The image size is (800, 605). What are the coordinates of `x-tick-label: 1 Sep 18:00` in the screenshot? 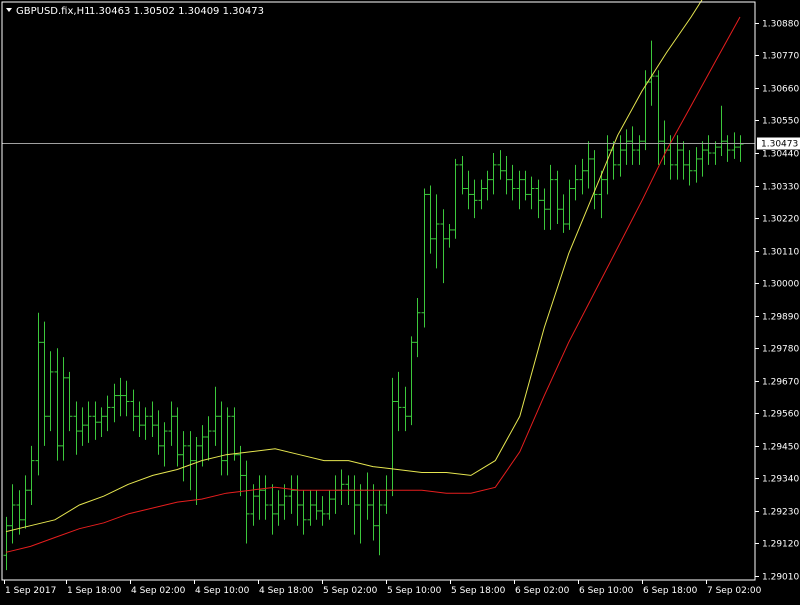 It's located at (94, 591).